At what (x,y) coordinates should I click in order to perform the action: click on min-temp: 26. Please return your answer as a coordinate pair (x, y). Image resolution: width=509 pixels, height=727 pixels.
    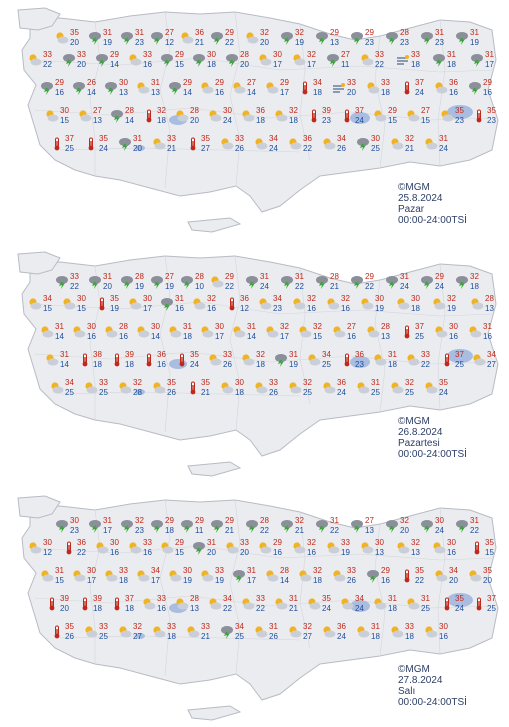
    Looking at the image, I should click on (273, 636).